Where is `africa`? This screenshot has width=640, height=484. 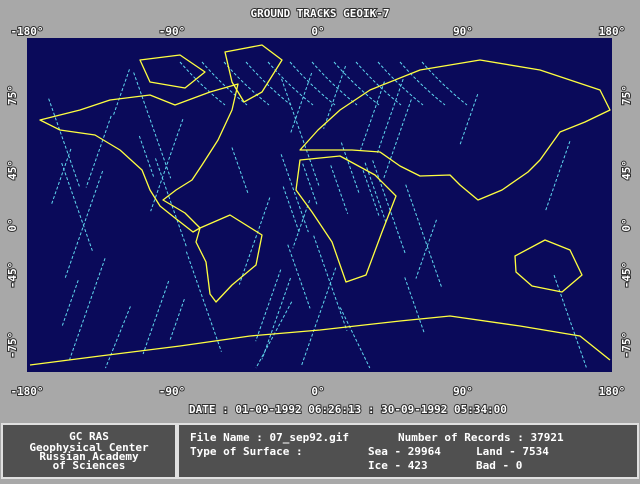
africa is located at coordinates (346, 219).